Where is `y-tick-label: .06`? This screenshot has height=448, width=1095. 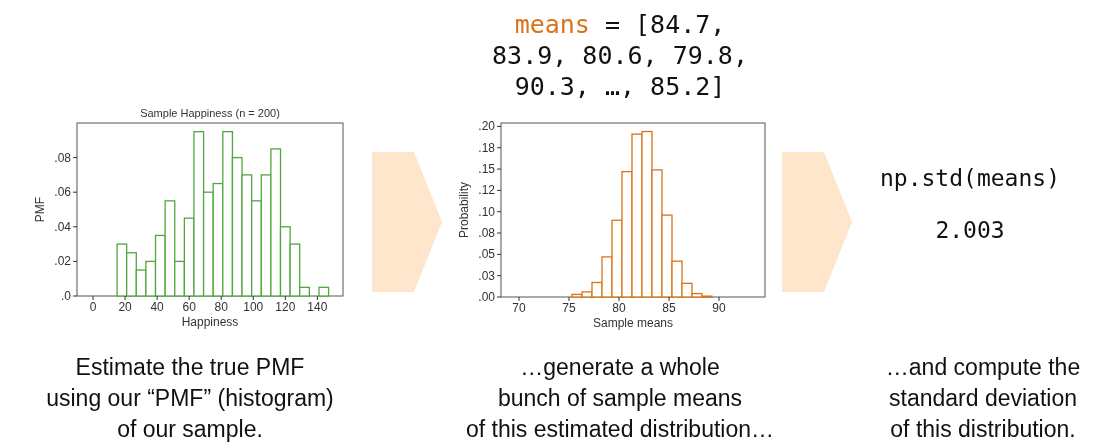
y-tick-label: .06 is located at coordinates (63, 192).